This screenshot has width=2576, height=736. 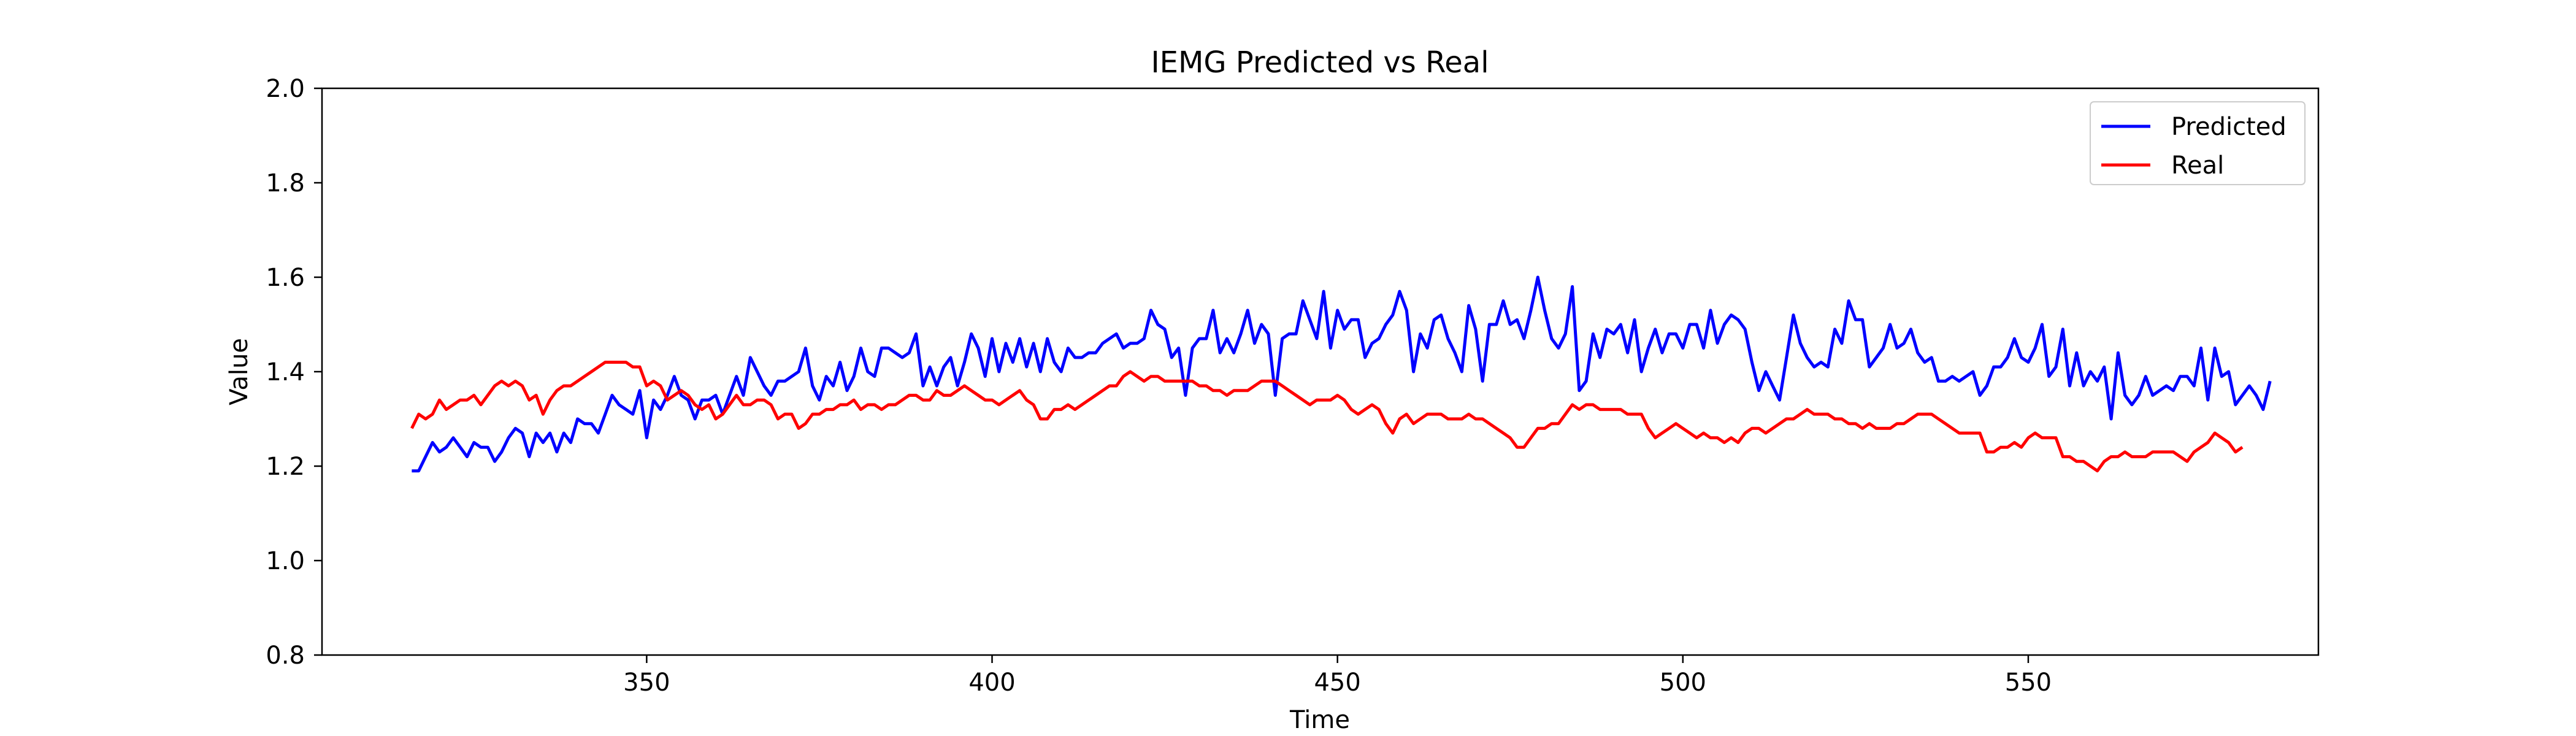 I want to click on legend-label-real: Real, so click(x=2197, y=165).